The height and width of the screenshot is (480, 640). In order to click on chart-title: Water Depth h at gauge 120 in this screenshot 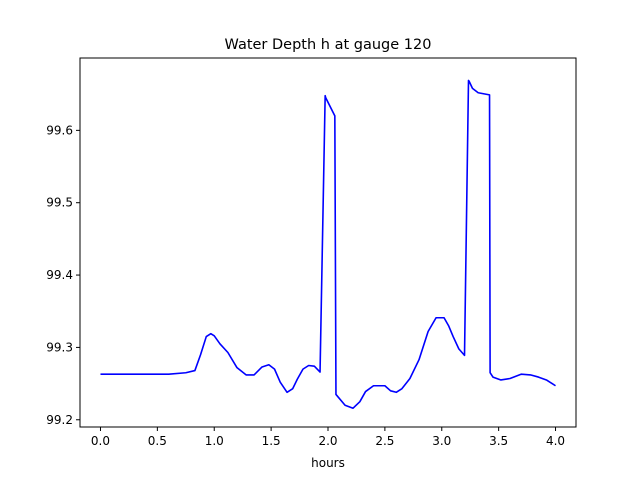, I will do `click(328, 45)`.